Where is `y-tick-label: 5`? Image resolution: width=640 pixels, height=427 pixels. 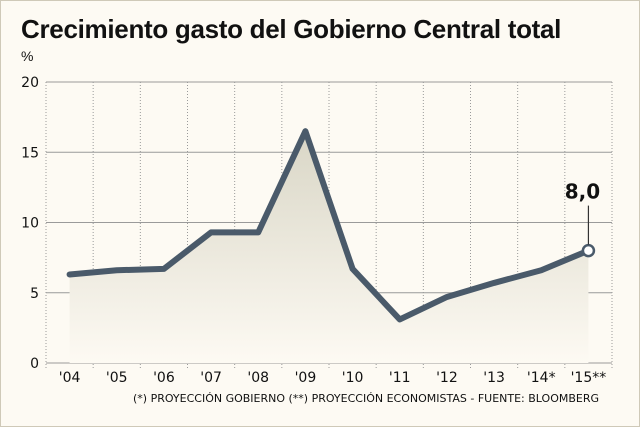
y-tick-label: 5 is located at coordinates (34, 294).